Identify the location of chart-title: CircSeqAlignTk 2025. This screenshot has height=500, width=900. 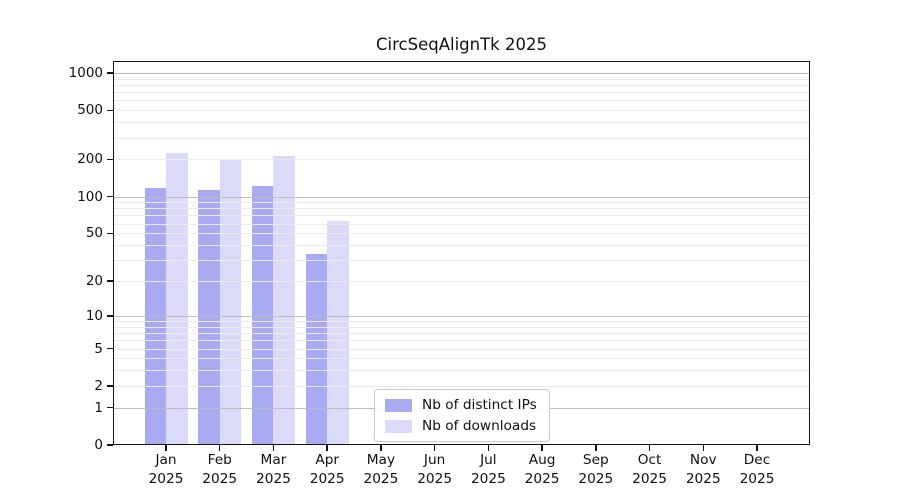
(461, 44).